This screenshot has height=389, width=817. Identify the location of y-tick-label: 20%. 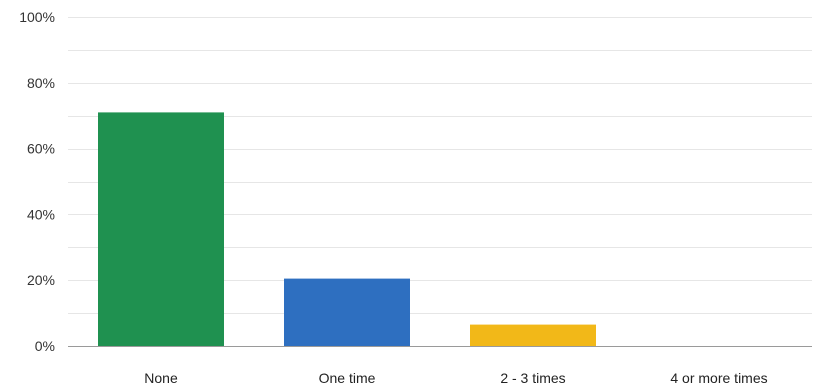
(41, 280).